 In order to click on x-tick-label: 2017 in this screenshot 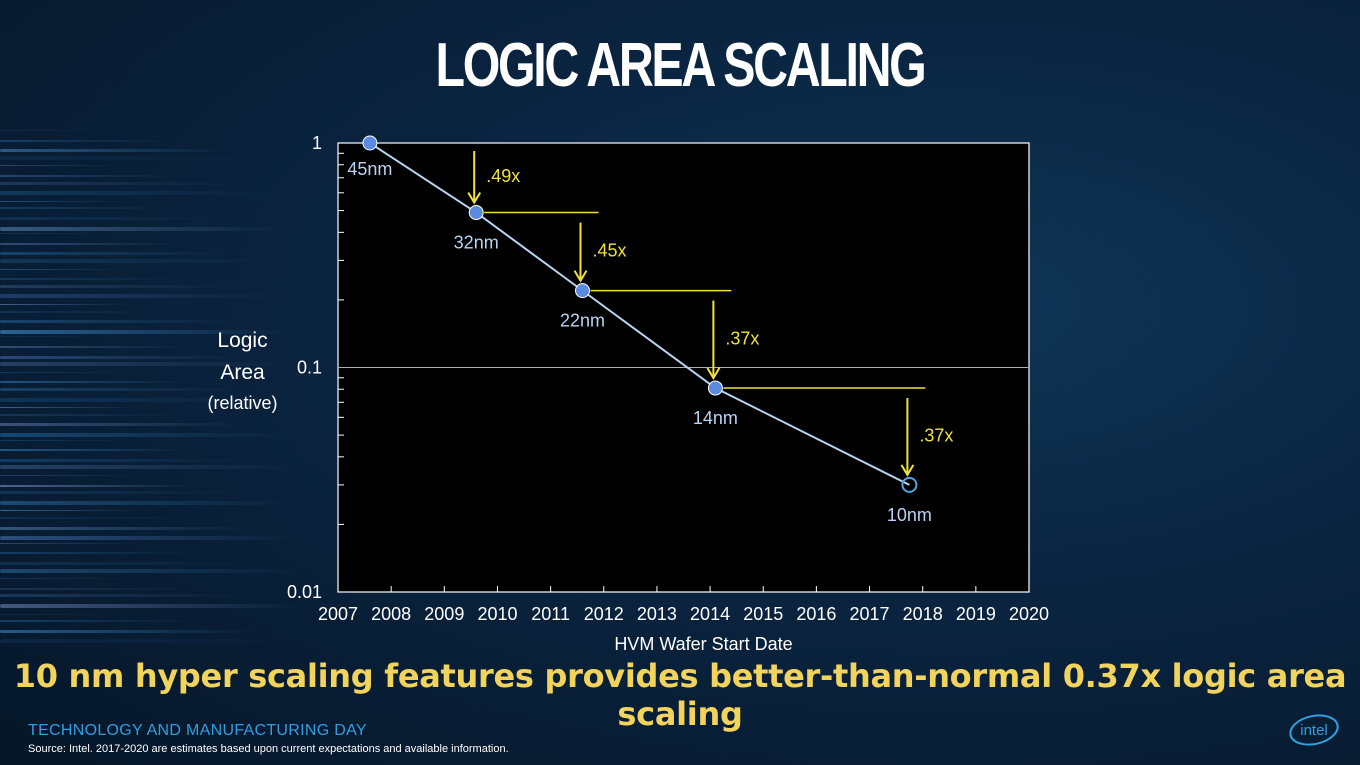, I will do `click(870, 614)`.